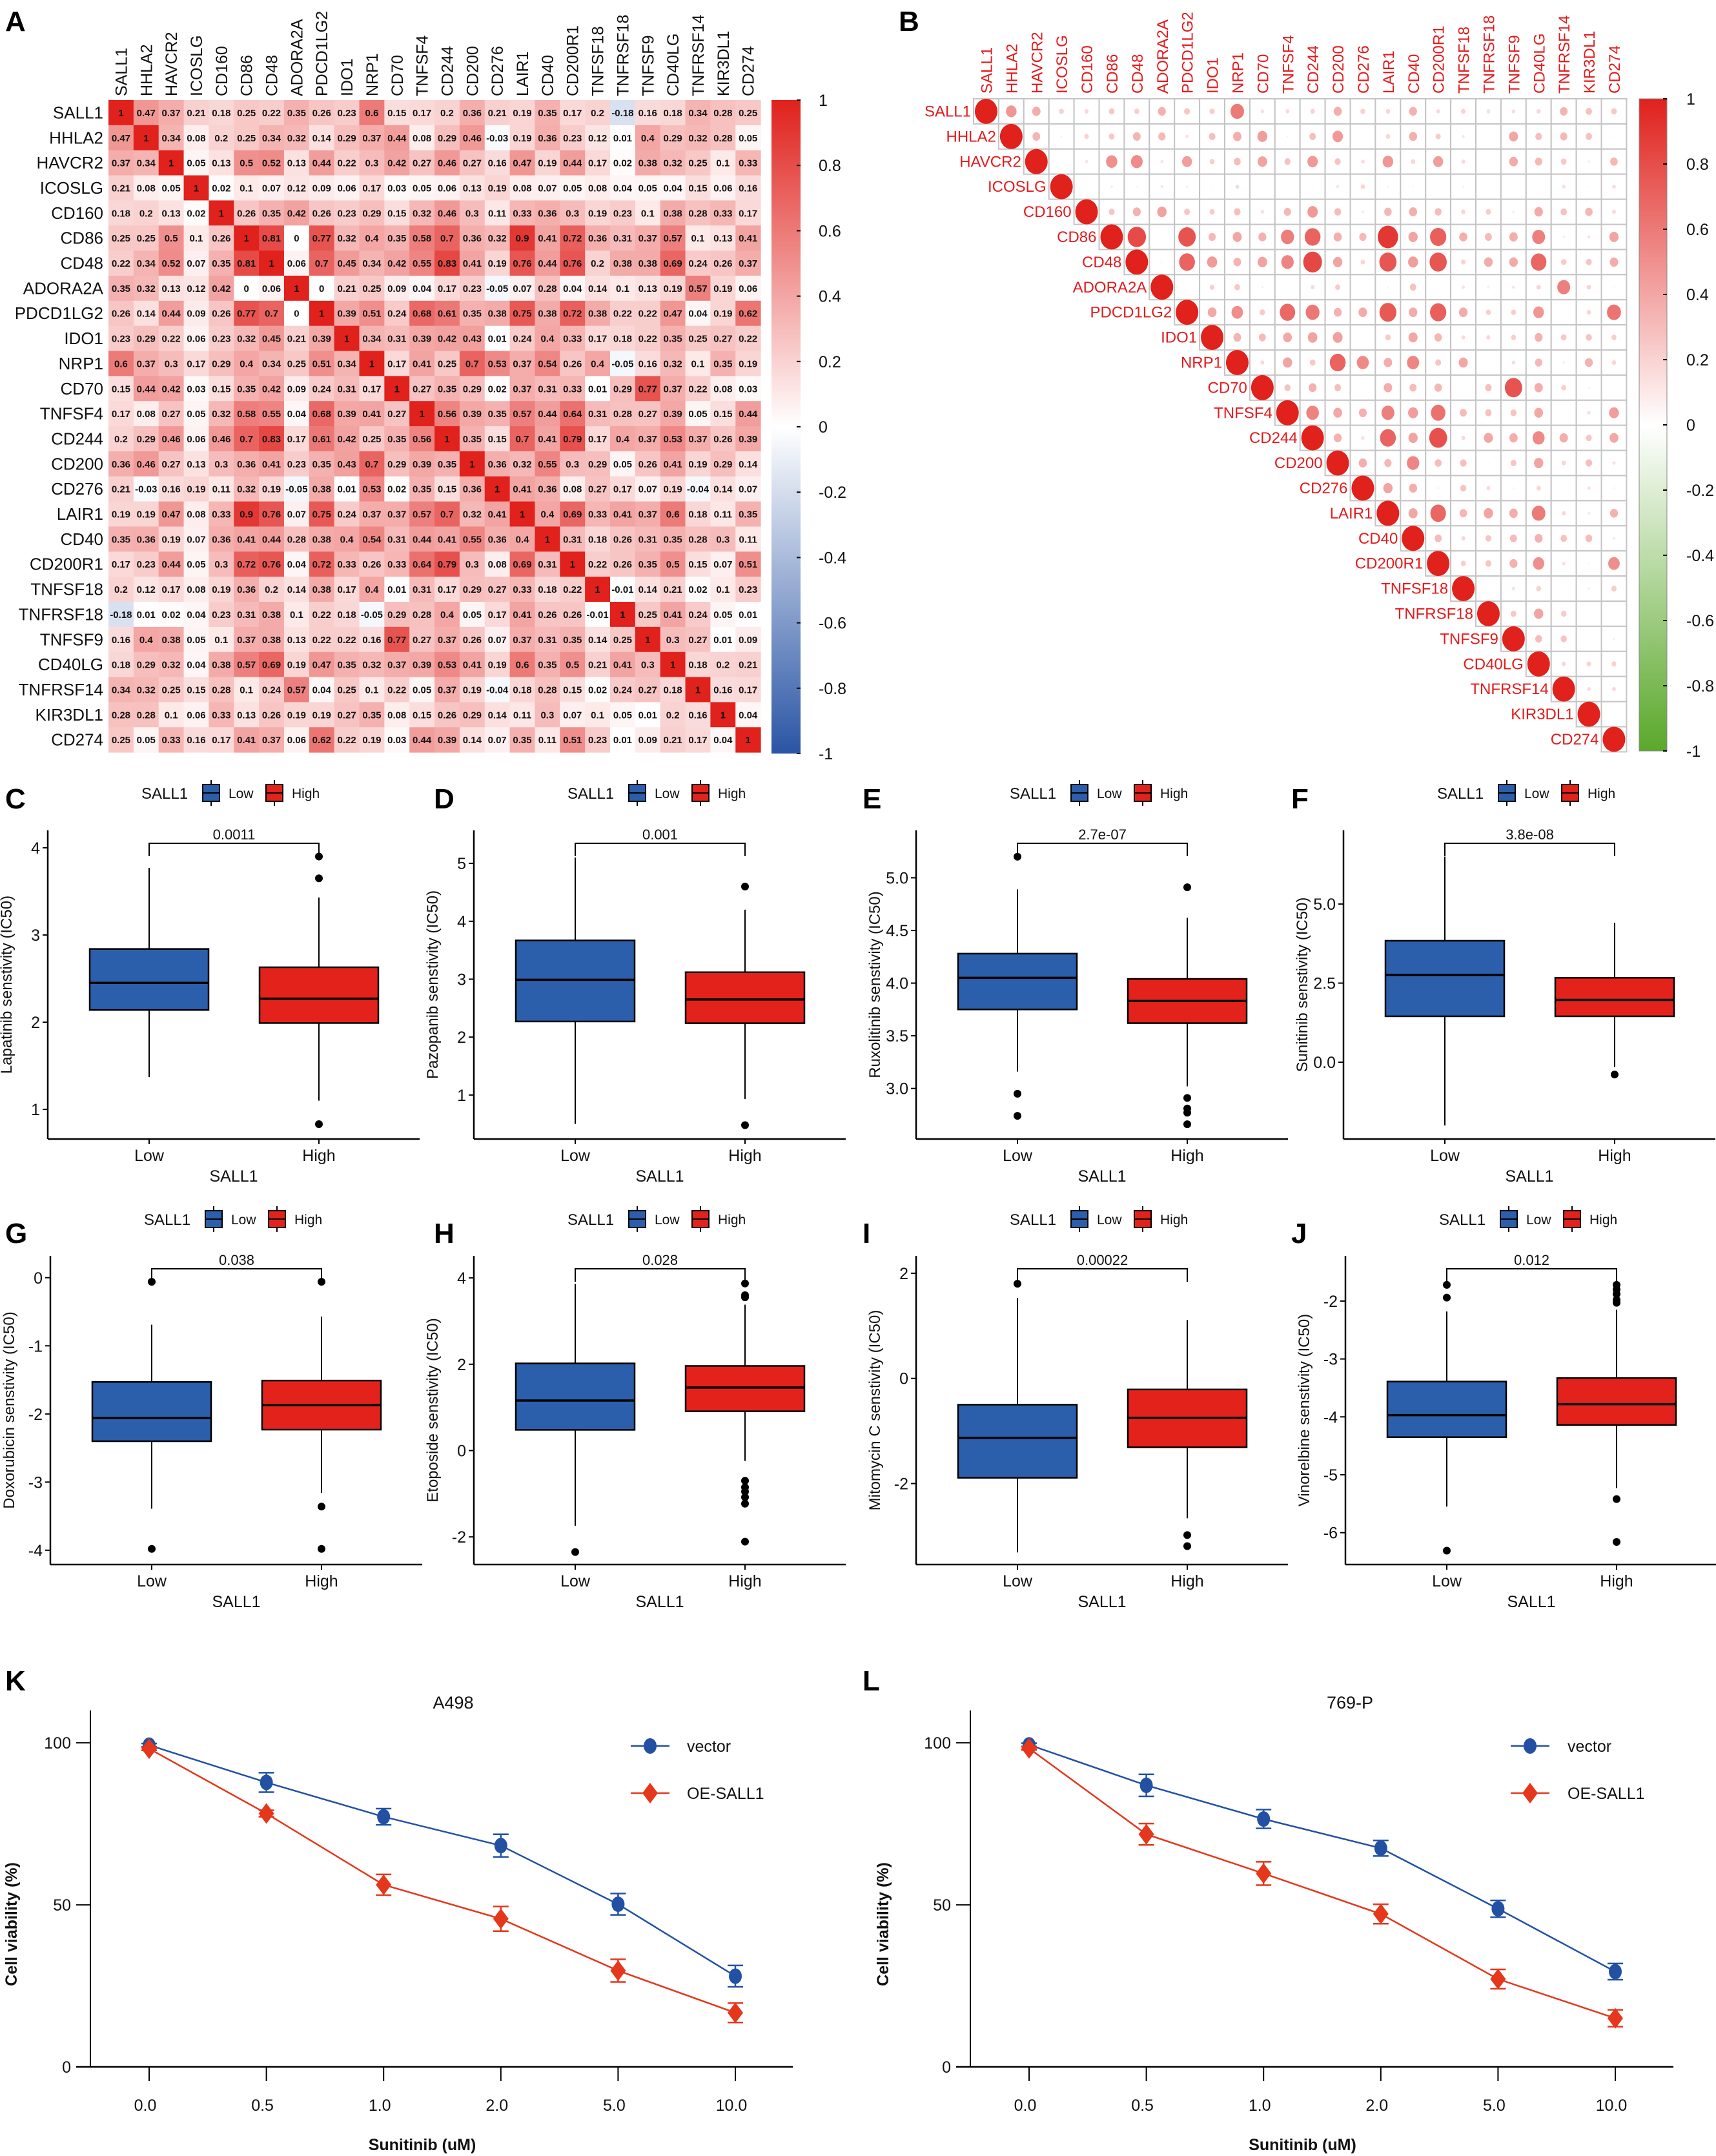  What do you see at coordinates (1188, 288) in the screenshot?
I see `corrplot-cell` at bounding box center [1188, 288].